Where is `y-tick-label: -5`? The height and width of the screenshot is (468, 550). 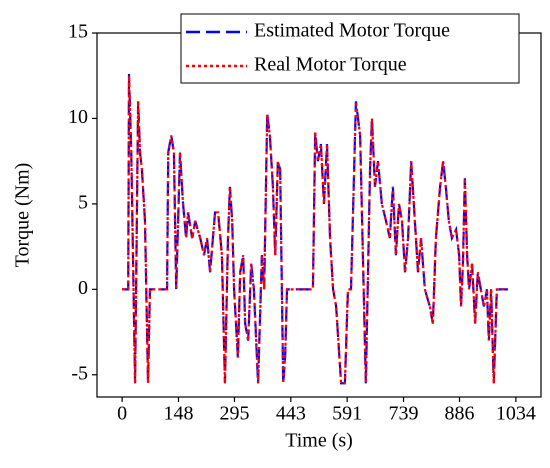 y-tick-label: -5 is located at coordinates (79, 373).